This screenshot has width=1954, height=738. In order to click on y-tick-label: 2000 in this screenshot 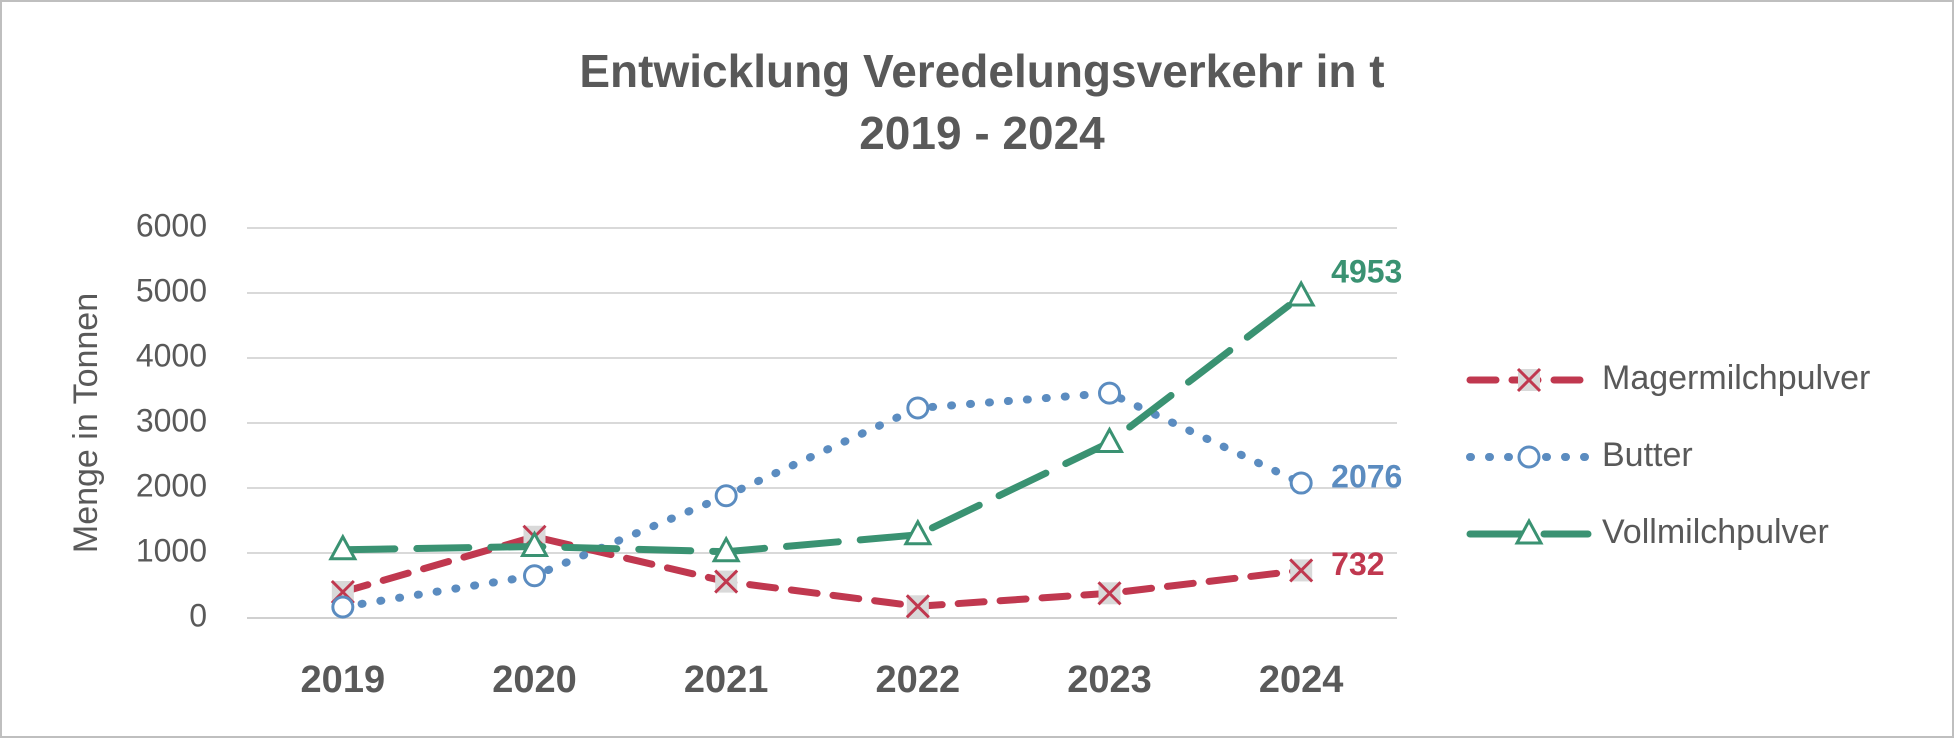, I will do `click(171, 485)`.